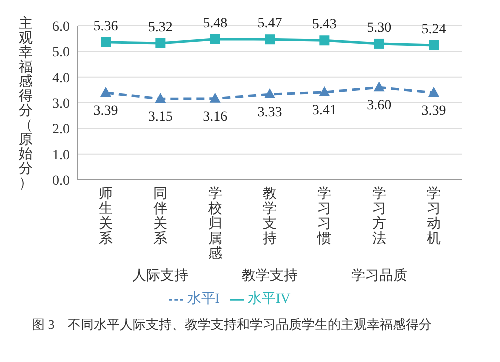  Describe the element at coordinates (379, 28) in the screenshot. I see `data-label: 5.30` at that location.